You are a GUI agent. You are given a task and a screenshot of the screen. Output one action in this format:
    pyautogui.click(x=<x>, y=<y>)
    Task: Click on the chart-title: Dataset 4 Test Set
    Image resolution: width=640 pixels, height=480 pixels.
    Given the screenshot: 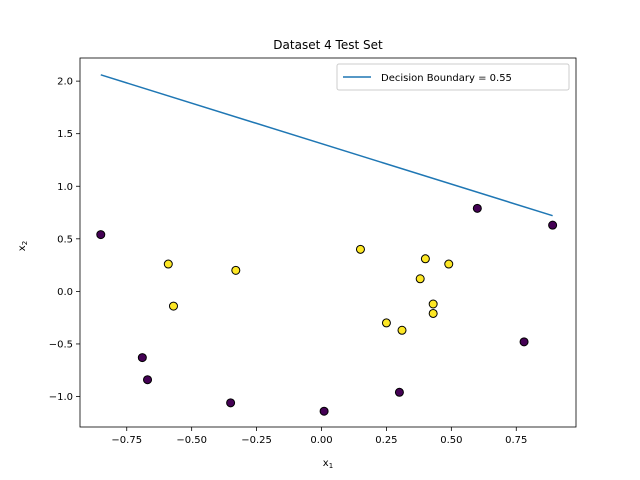 What is the action you would take?
    pyautogui.click(x=328, y=45)
    